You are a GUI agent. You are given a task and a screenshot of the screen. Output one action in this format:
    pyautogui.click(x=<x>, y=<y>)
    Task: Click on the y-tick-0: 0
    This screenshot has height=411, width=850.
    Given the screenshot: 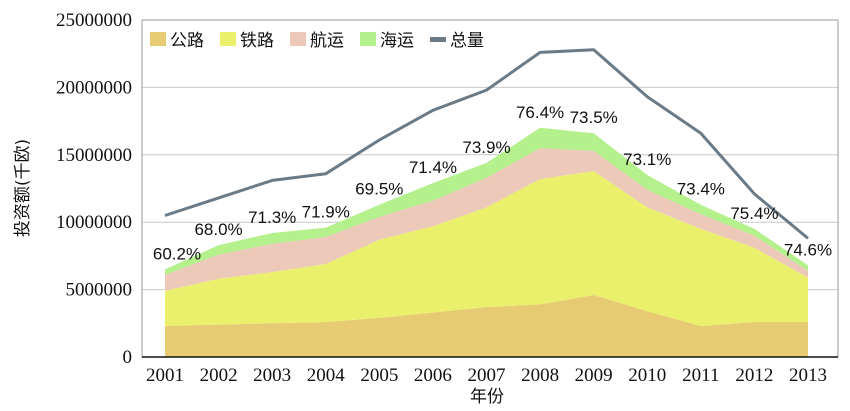 What is the action you would take?
    pyautogui.click(x=128, y=357)
    